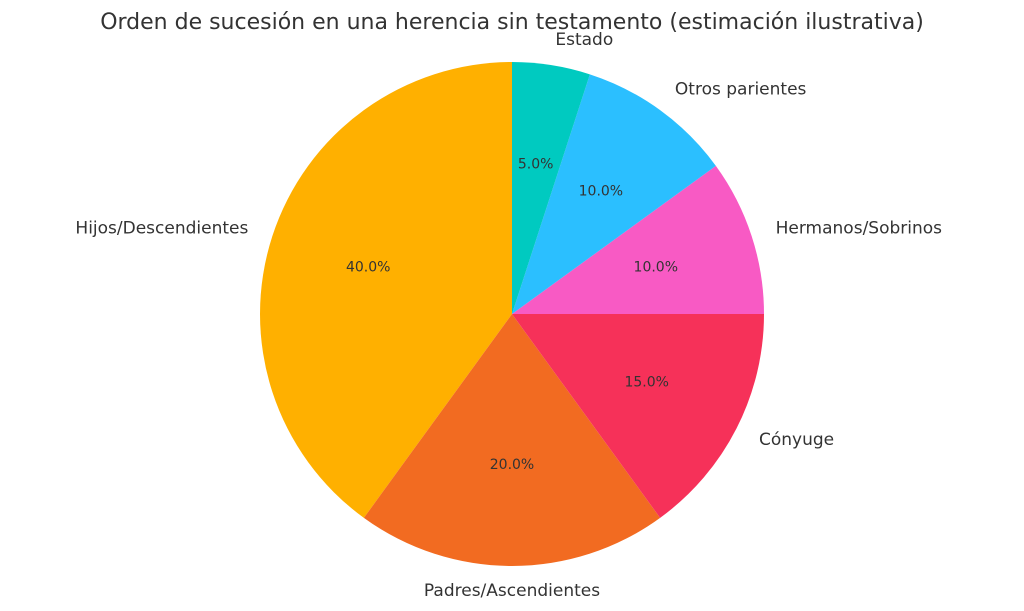  What do you see at coordinates (512, 465) in the screenshot?
I see `percent-label-padres-ascendientes: 20.0%` at bounding box center [512, 465].